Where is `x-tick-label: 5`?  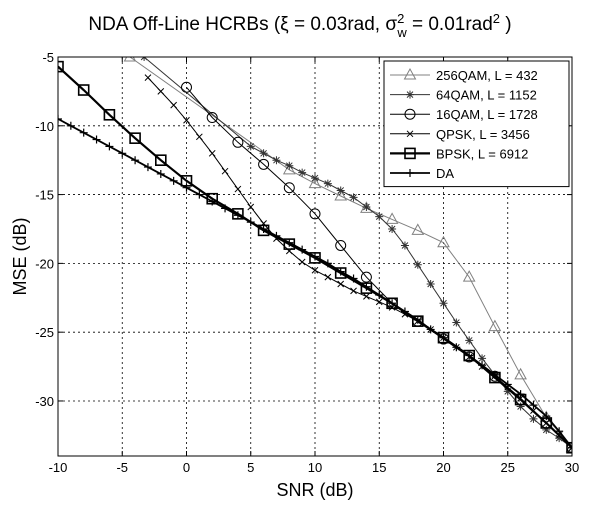
x-tick-label: 5 is located at coordinates (250, 467).